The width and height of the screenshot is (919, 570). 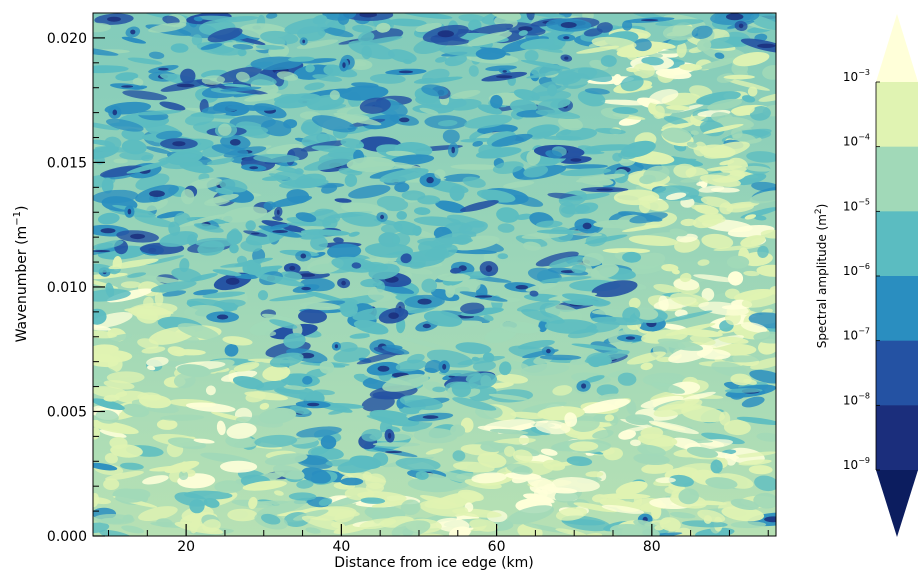 I want to click on colorbar-extend-max, so click(x=897, y=48).